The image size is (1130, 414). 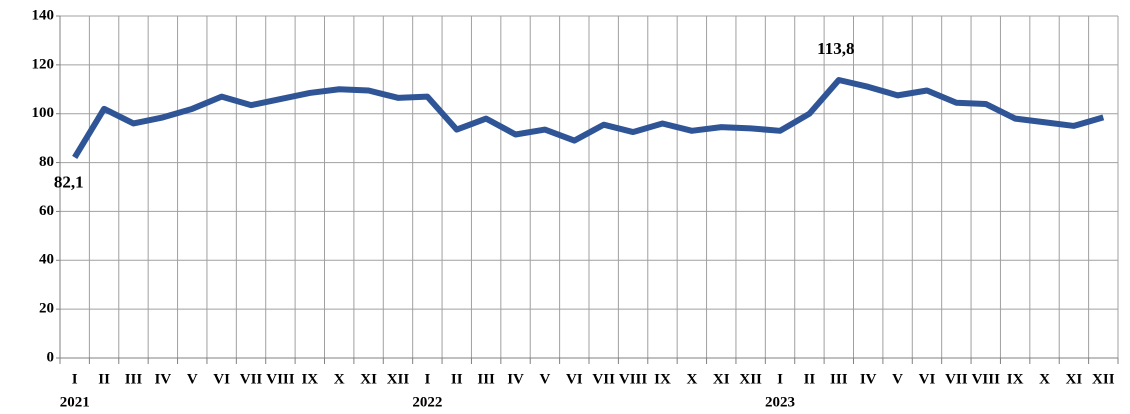 I want to click on y-tick-label: 0, so click(x=51, y=357).